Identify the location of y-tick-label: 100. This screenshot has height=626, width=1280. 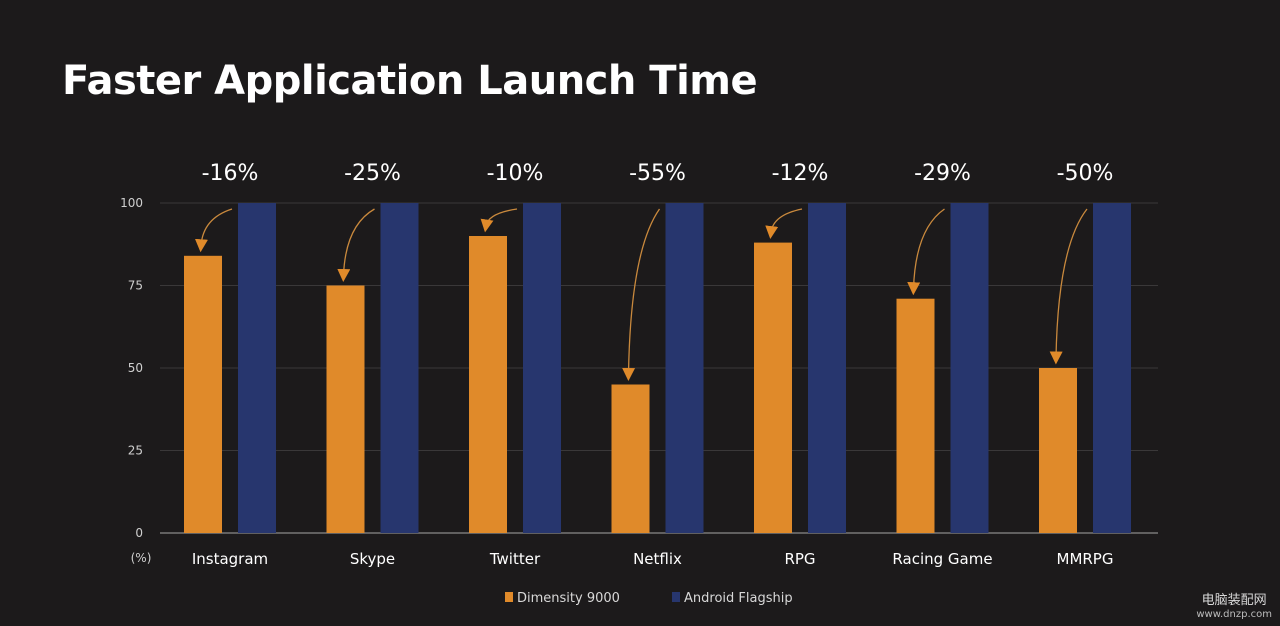
(131, 203).